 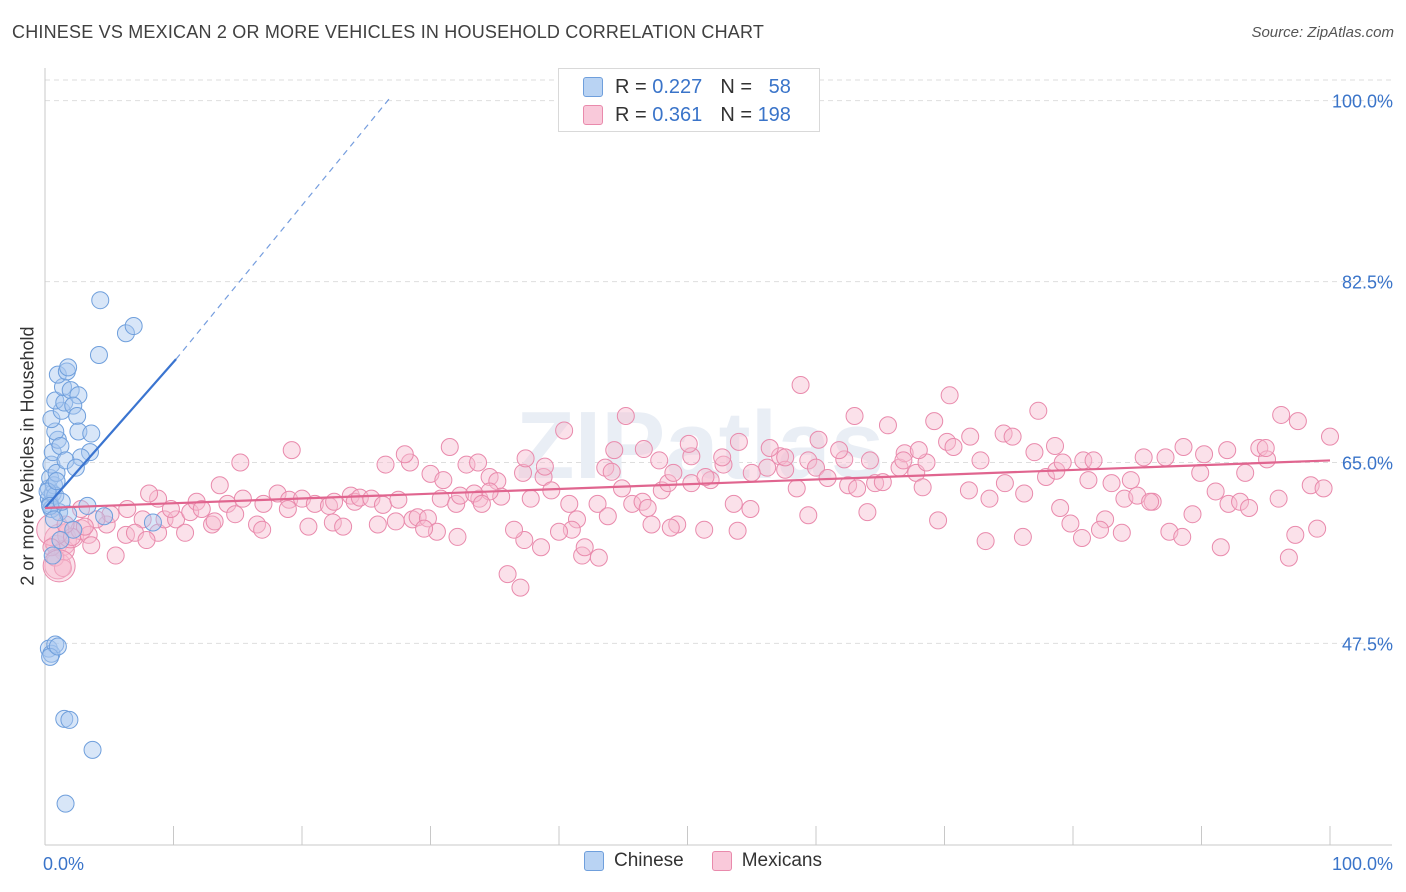 I want to click on legend-row-mexicans: R = 0.361 N = 198, so click(x=675, y=115).